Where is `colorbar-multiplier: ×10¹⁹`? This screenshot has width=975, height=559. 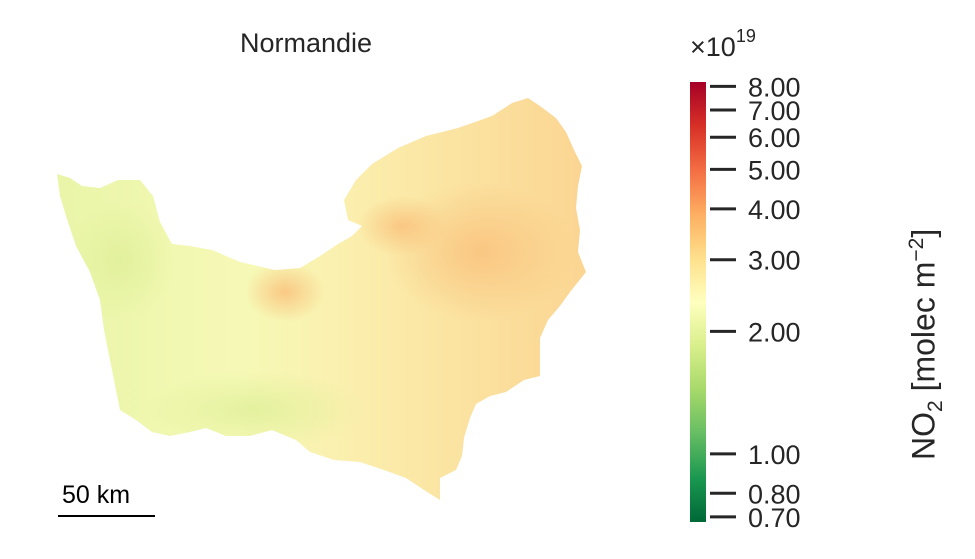 colorbar-multiplier: ×10¹⁹ is located at coordinates (723, 44).